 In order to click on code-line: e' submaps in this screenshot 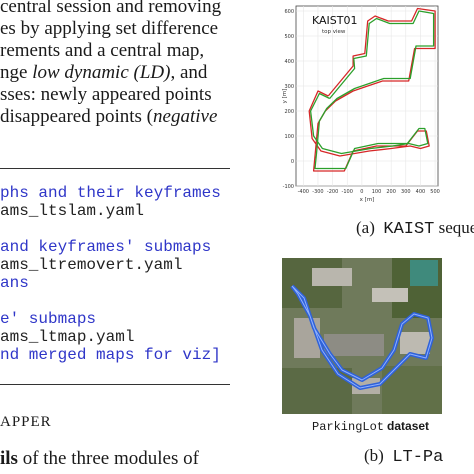, I will do `click(48, 319)`.